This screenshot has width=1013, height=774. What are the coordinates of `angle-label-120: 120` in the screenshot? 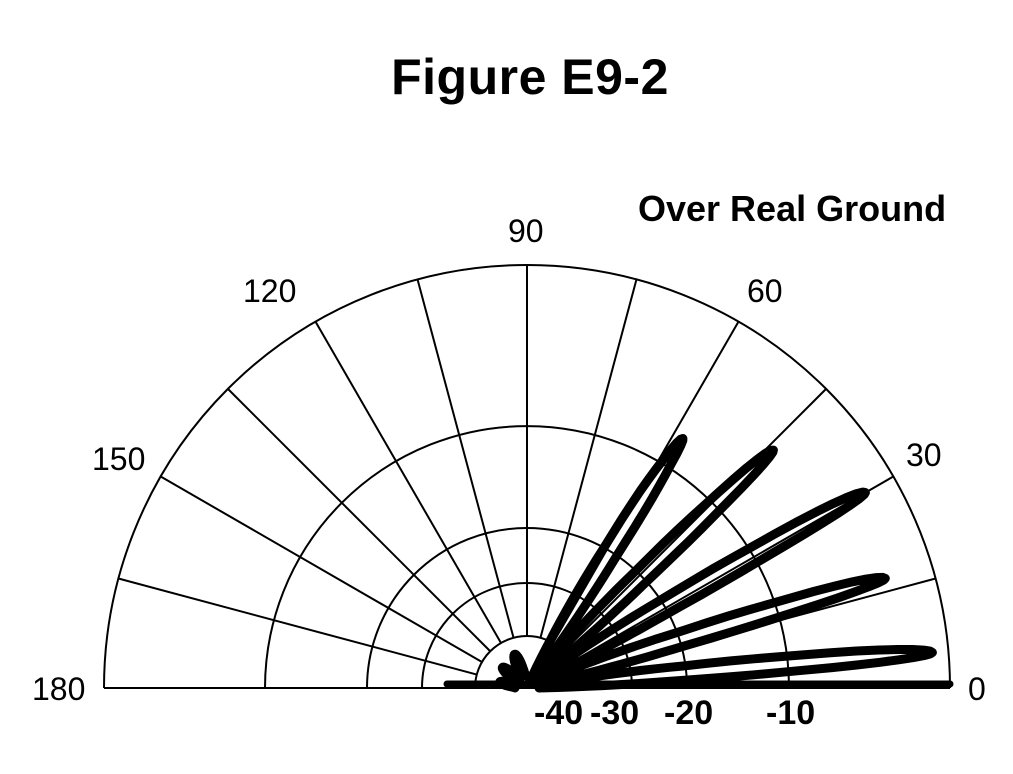 It's located at (269, 291).